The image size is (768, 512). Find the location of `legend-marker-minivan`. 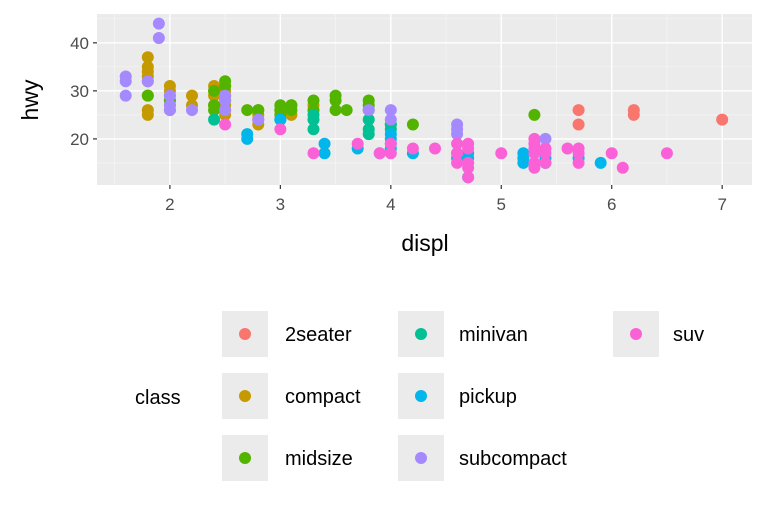

legend-marker-minivan is located at coordinates (421, 334).